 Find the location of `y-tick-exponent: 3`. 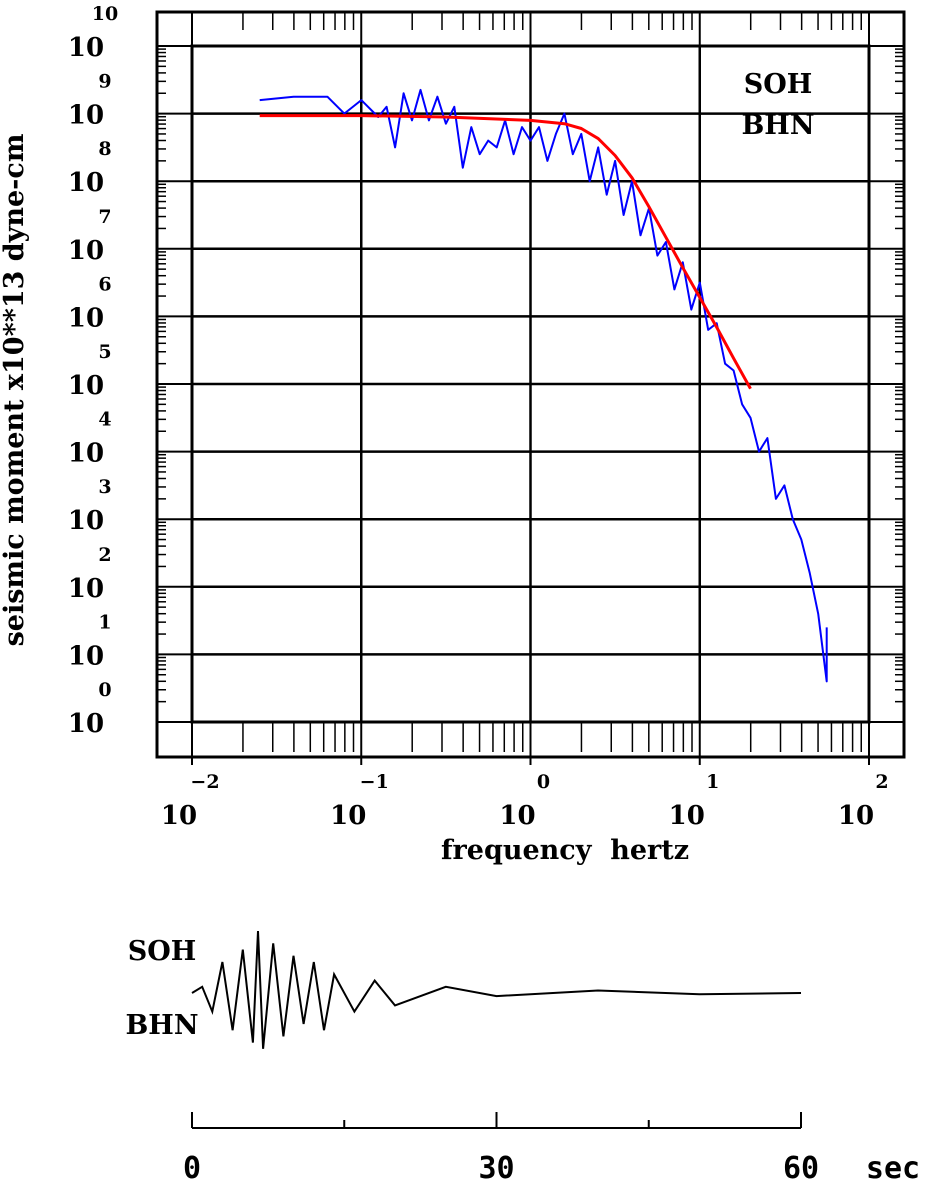

y-tick-exponent: 3 is located at coordinates (104, 487).